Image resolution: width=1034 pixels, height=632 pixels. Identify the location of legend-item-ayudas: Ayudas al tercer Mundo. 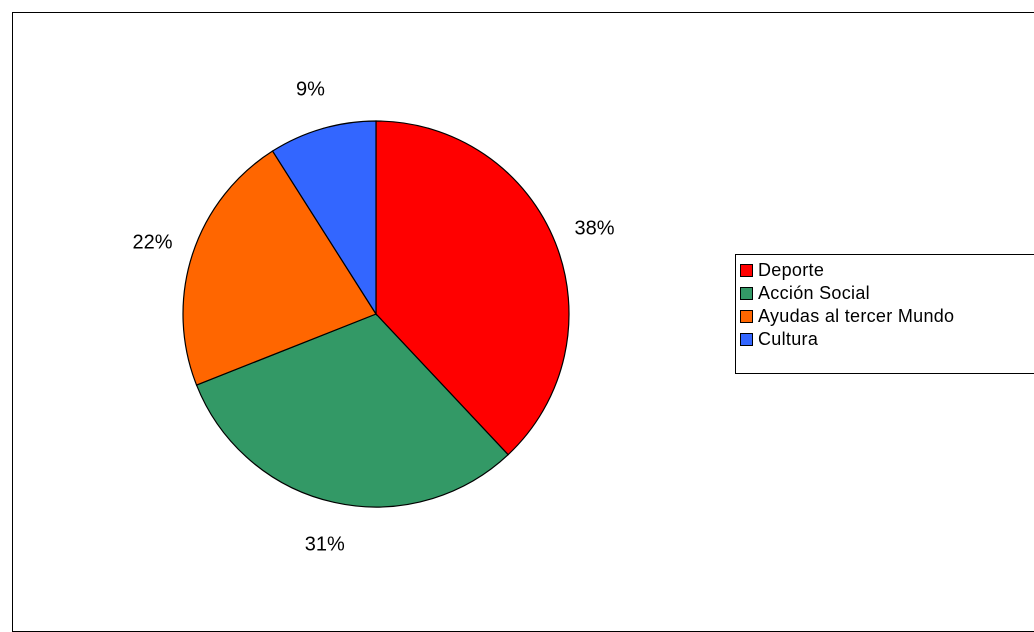
(887, 316).